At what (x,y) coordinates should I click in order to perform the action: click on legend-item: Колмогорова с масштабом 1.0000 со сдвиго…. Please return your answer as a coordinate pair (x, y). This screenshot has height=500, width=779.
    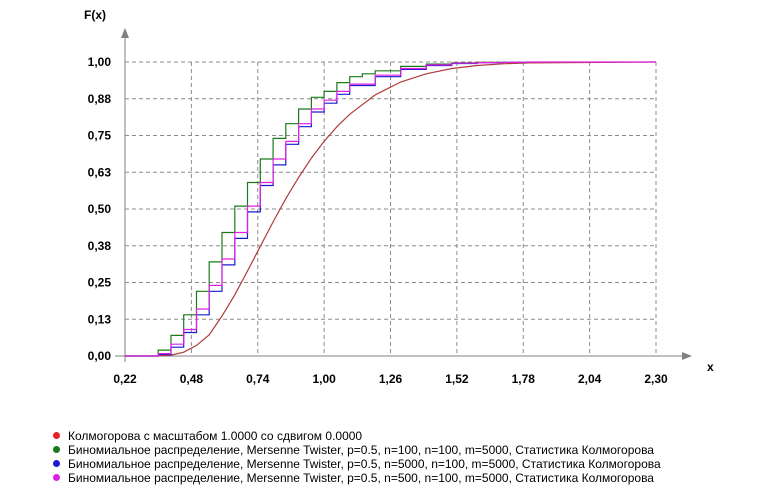
    Looking at the image, I should click on (412, 436).